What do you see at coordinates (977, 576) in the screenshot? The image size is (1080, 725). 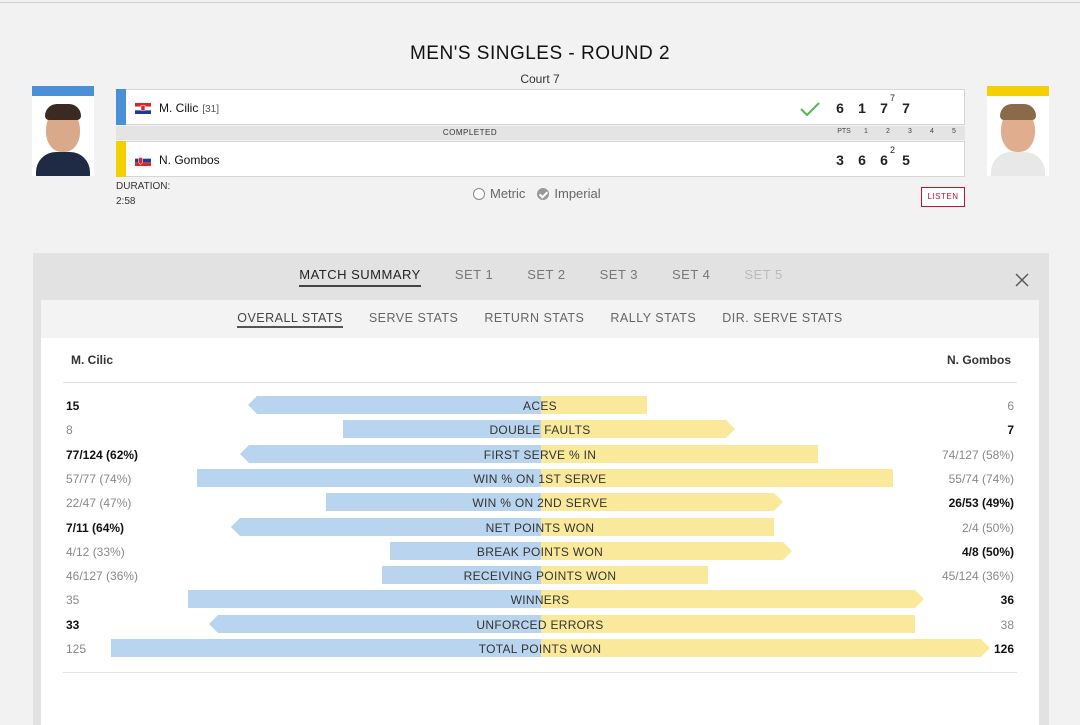 I see `right-stat-value: 45/124 (36%)` at bounding box center [977, 576].